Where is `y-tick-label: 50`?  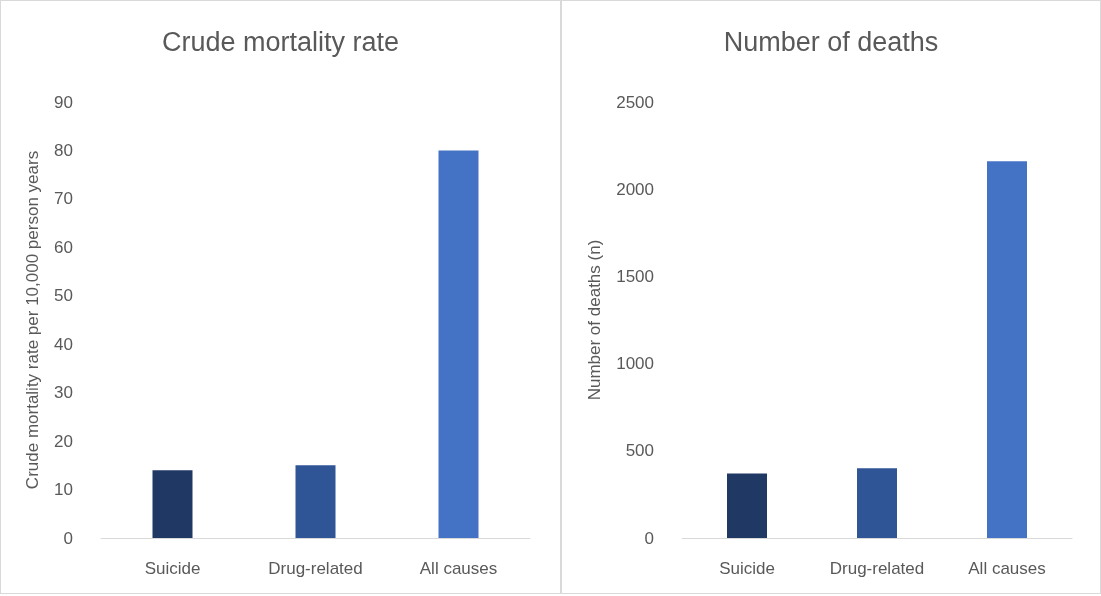
y-tick-label: 50 is located at coordinates (63, 296).